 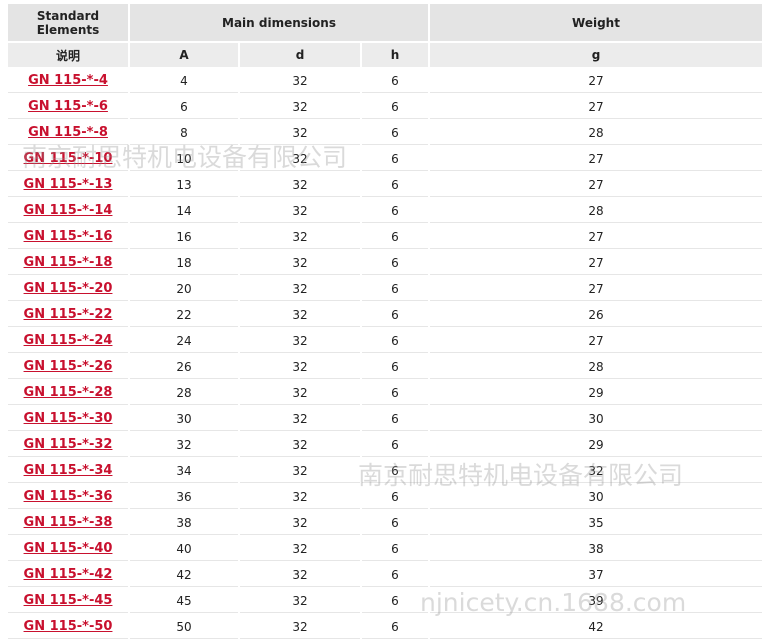 What do you see at coordinates (385, 81) in the screenshot?
I see `table-row: GN 115-*-4 4 32 6 27` at bounding box center [385, 81].